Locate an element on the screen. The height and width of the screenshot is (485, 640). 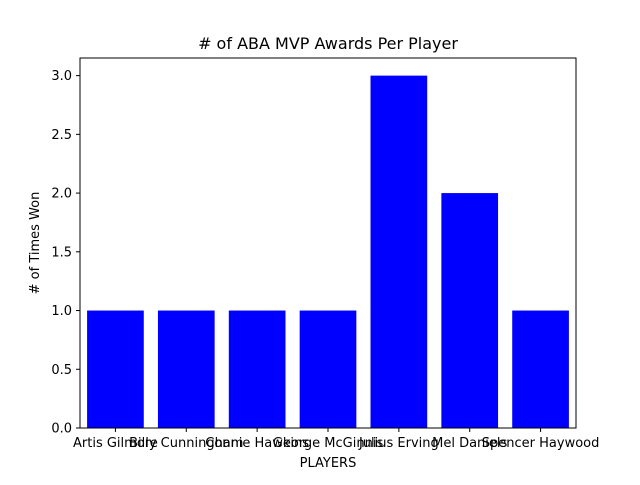
y-tick-label-1: 0.5 is located at coordinates (61, 370).